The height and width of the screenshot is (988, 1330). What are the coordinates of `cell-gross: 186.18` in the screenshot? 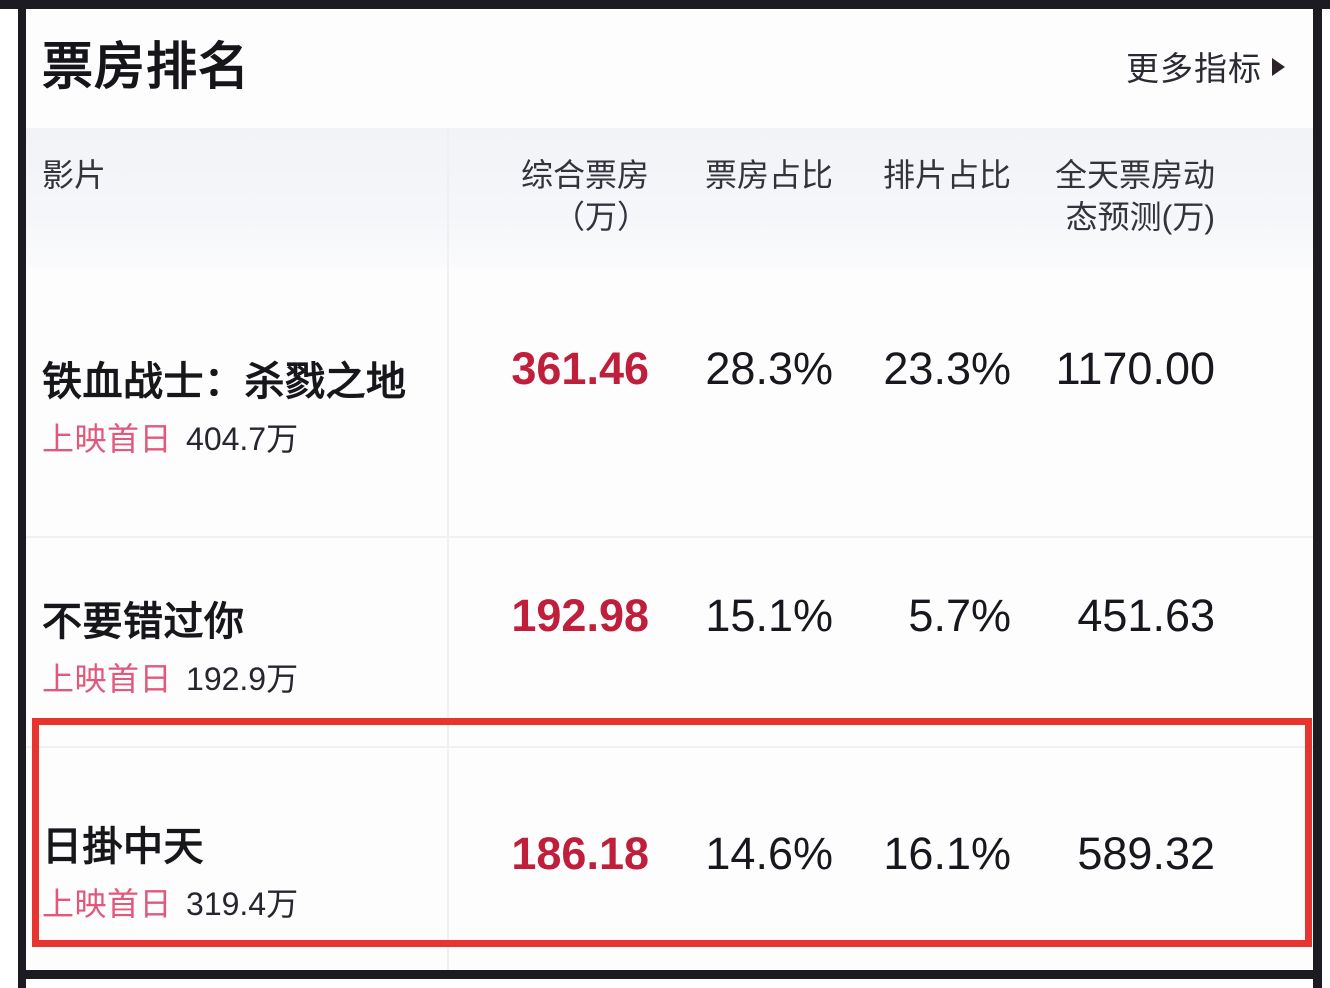 It's located at (580, 853).